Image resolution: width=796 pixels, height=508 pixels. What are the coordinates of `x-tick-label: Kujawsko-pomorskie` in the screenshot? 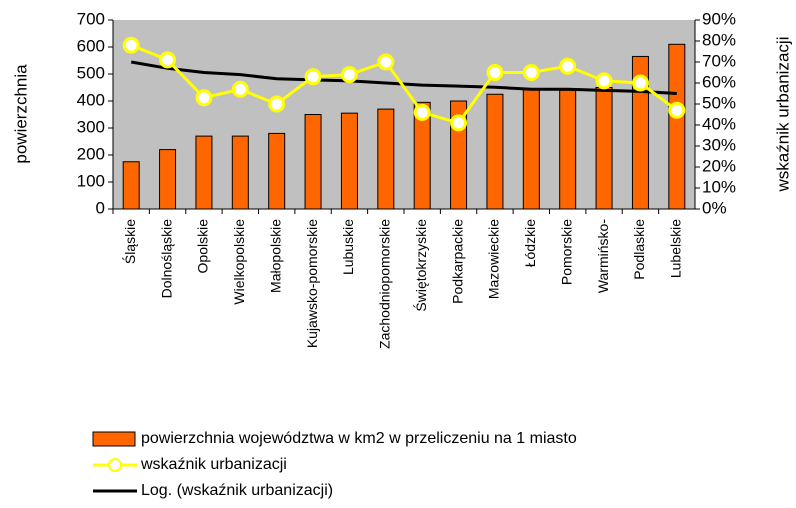 It's located at (312, 283).